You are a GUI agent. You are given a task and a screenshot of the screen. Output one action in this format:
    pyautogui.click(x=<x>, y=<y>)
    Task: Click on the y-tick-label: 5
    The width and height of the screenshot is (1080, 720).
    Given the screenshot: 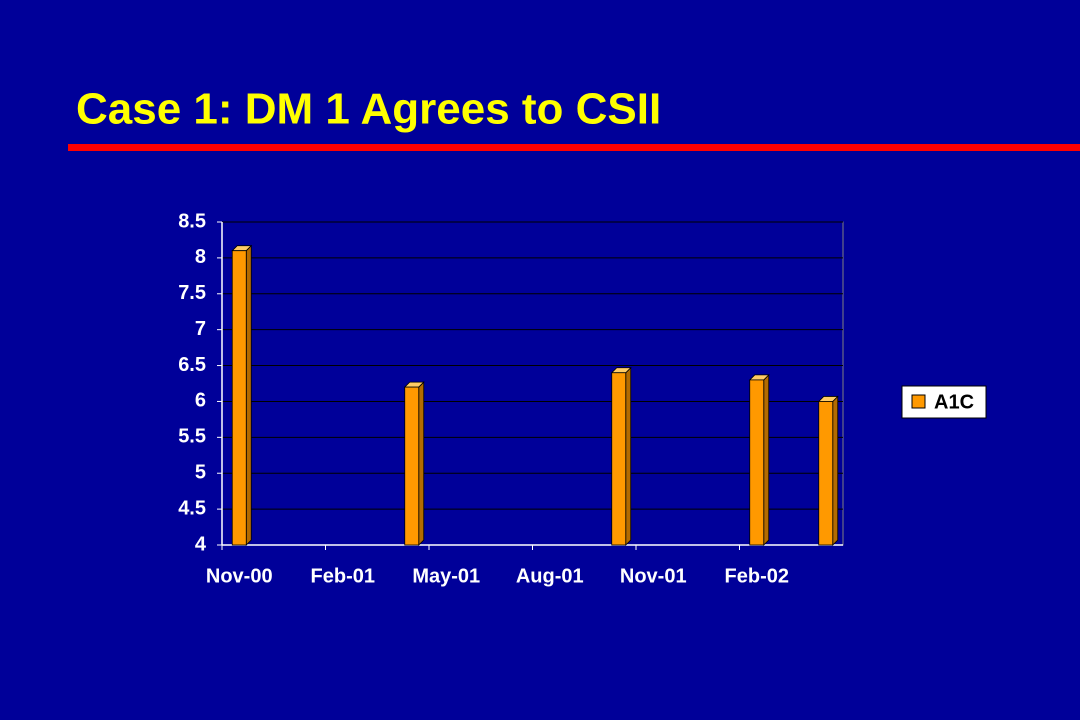 What is the action you would take?
    pyautogui.click(x=200, y=473)
    